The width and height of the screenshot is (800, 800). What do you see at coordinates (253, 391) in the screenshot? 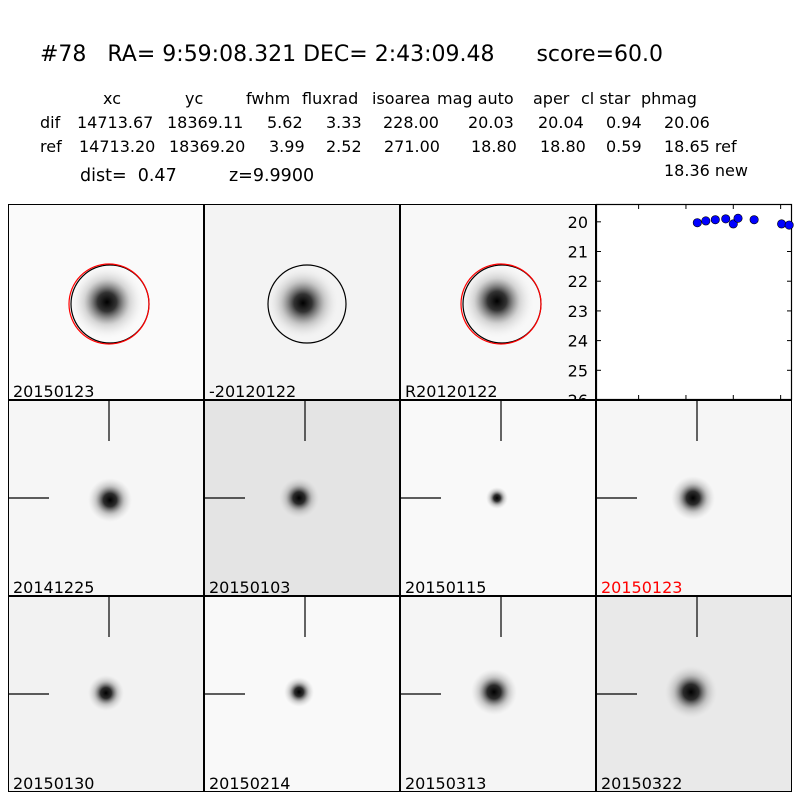
I see `panel-date-label: -20120122` at bounding box center [253, 391].